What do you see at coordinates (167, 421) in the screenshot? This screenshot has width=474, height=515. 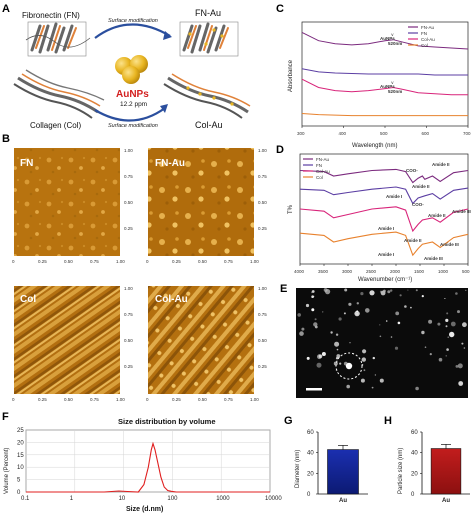 I see `dls-title: Size distribution by volume` at bounding box center [167, 421].